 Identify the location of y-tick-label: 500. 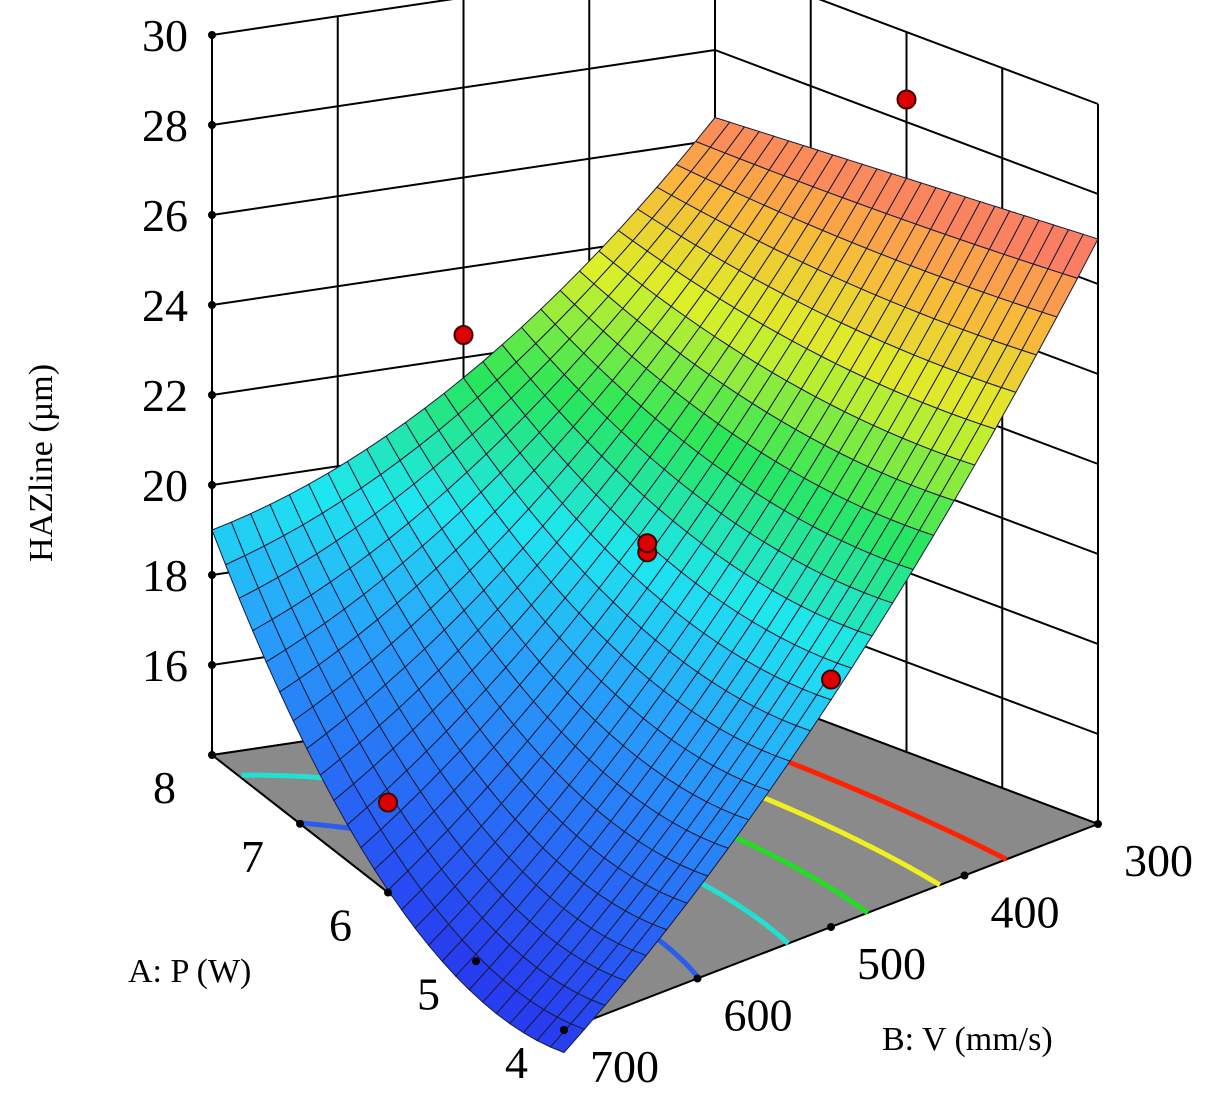
(891, 963).